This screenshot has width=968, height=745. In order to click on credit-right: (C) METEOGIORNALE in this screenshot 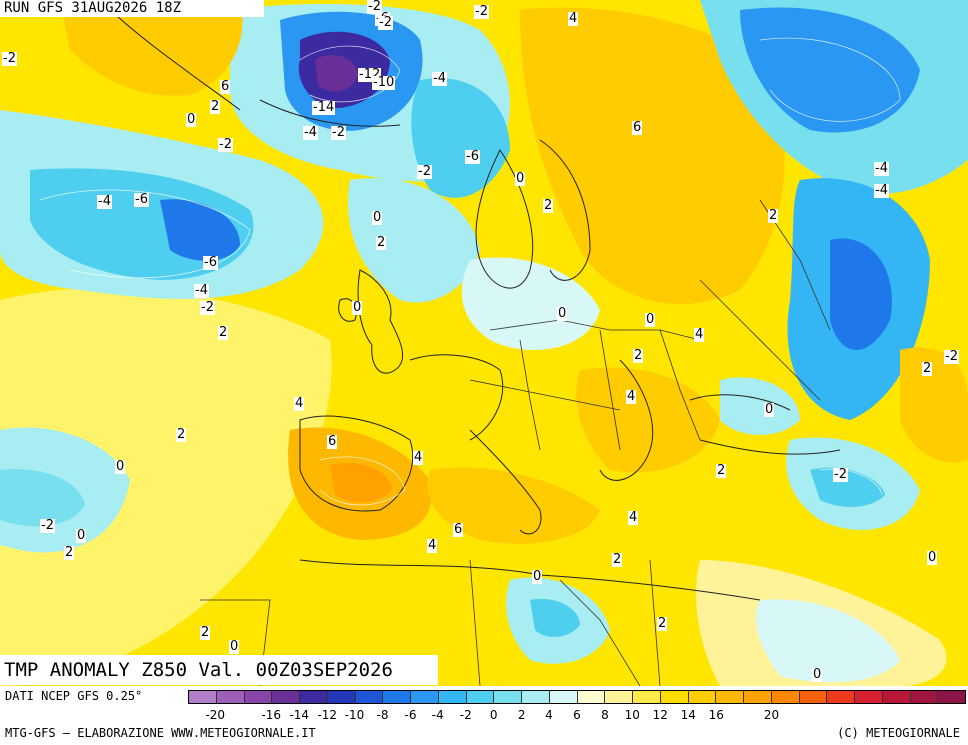, I will do `click(898, 733)`.